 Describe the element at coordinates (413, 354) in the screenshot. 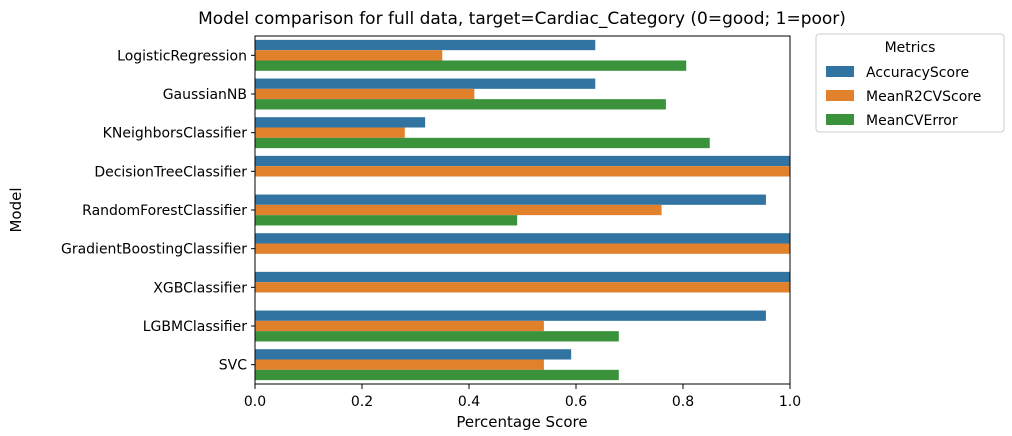

I see `bar-AccuracyScore-SVC` at that location.